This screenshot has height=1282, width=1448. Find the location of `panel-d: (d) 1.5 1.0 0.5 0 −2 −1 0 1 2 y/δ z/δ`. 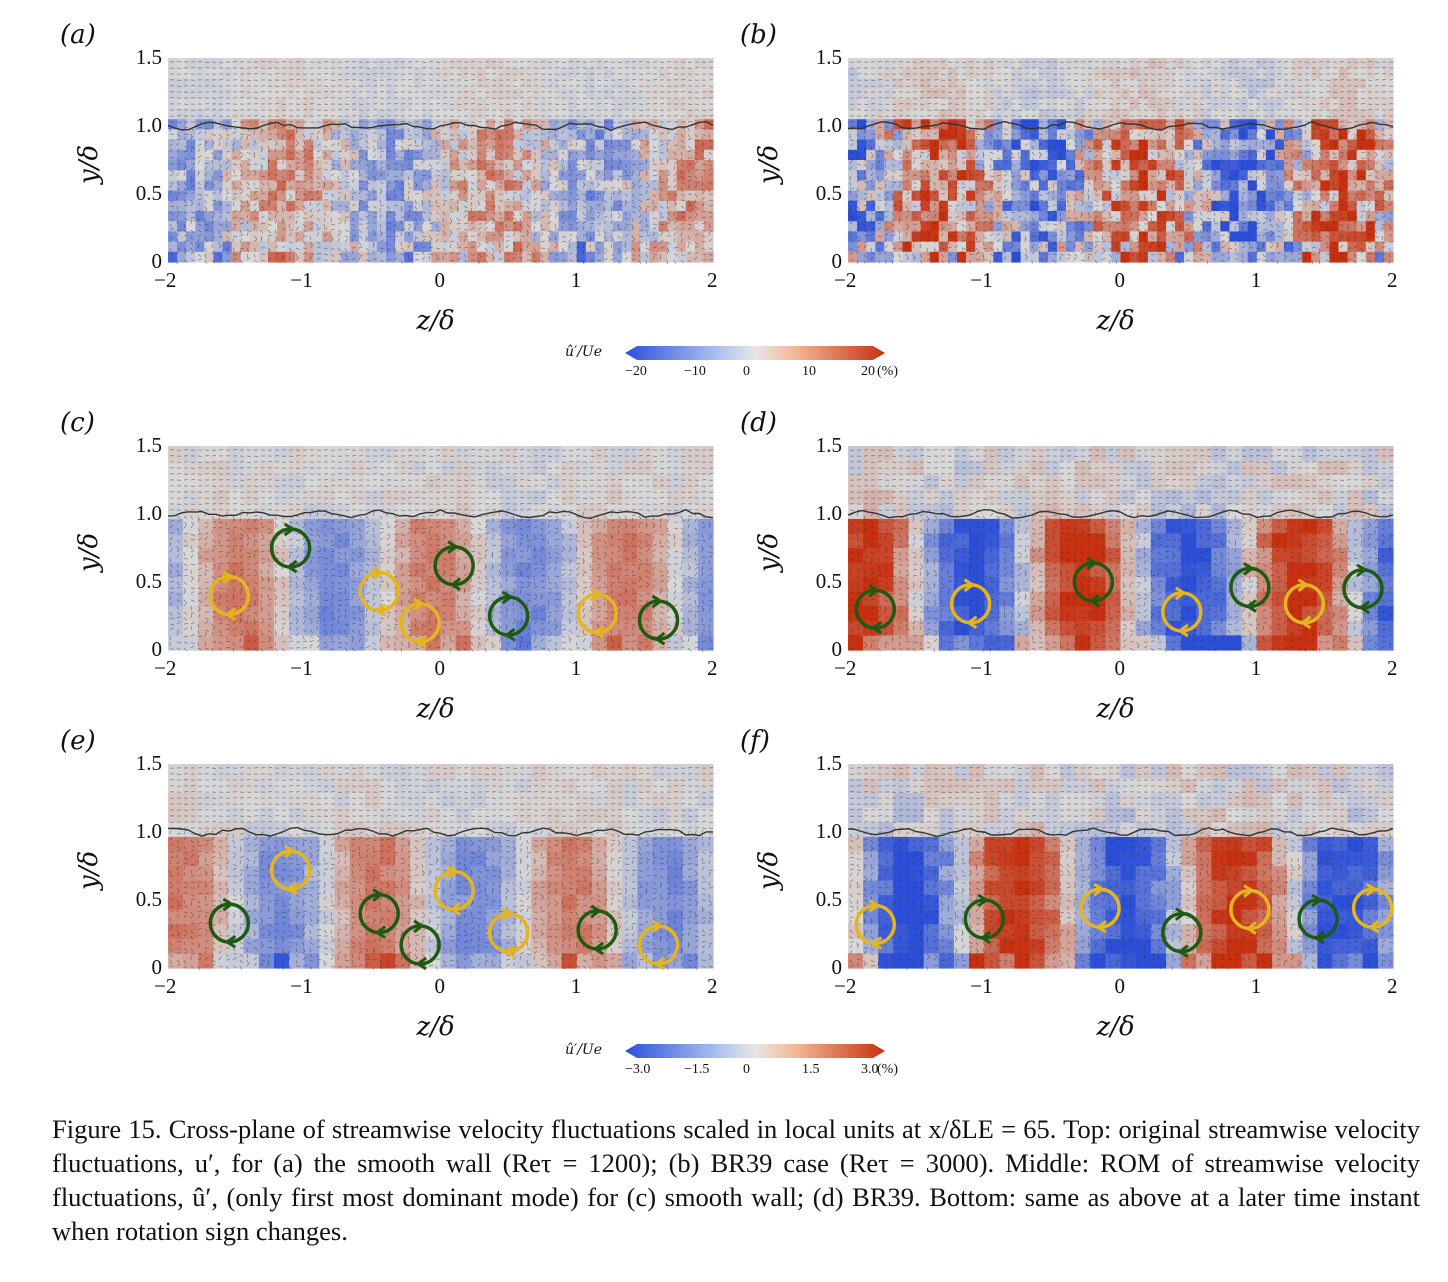

panel-d: (d) 1.5 1.0 0.5 0 −2 −1 0 1 2 y/δ z/δ is located at coordinates (1085, 569).